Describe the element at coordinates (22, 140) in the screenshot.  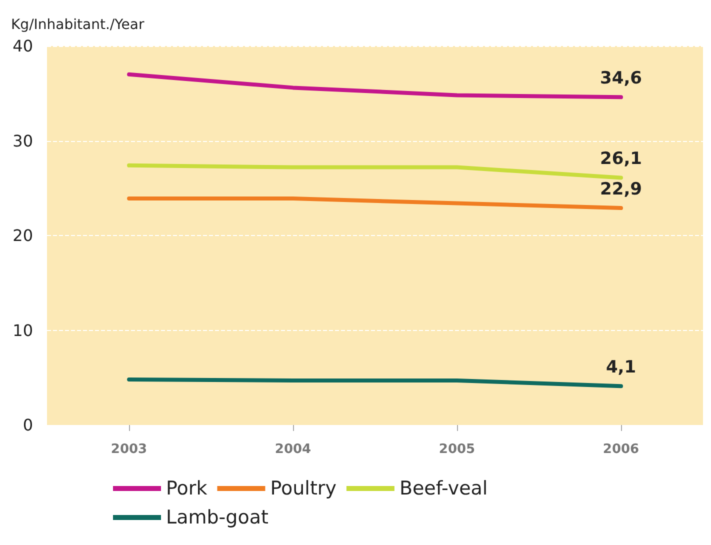
I see `y-tick-label: 30` at that location.